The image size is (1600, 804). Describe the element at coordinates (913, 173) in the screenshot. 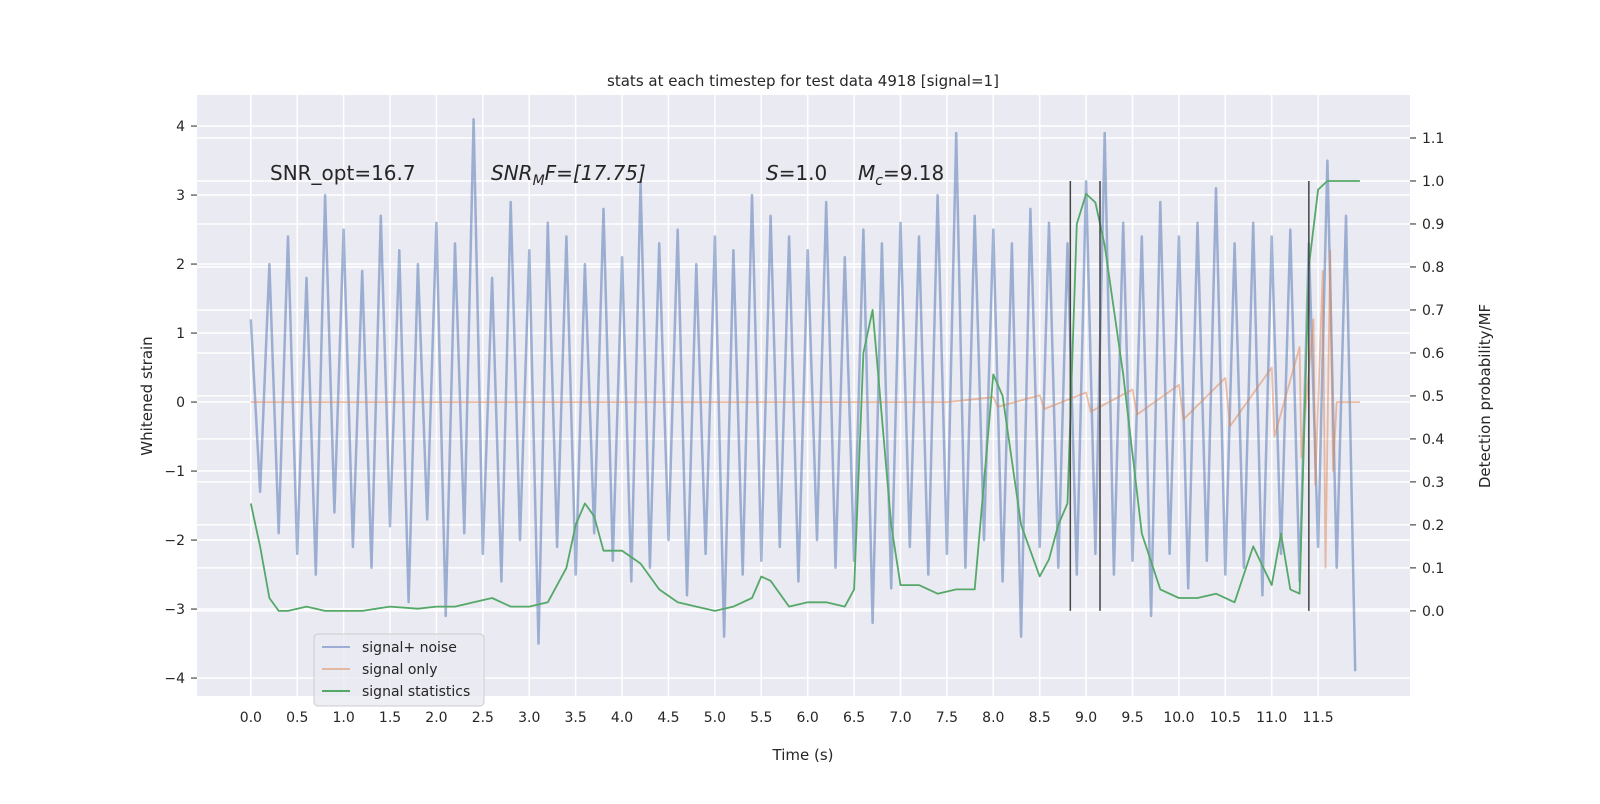

I see `annotation-text: =9.18` at that location.